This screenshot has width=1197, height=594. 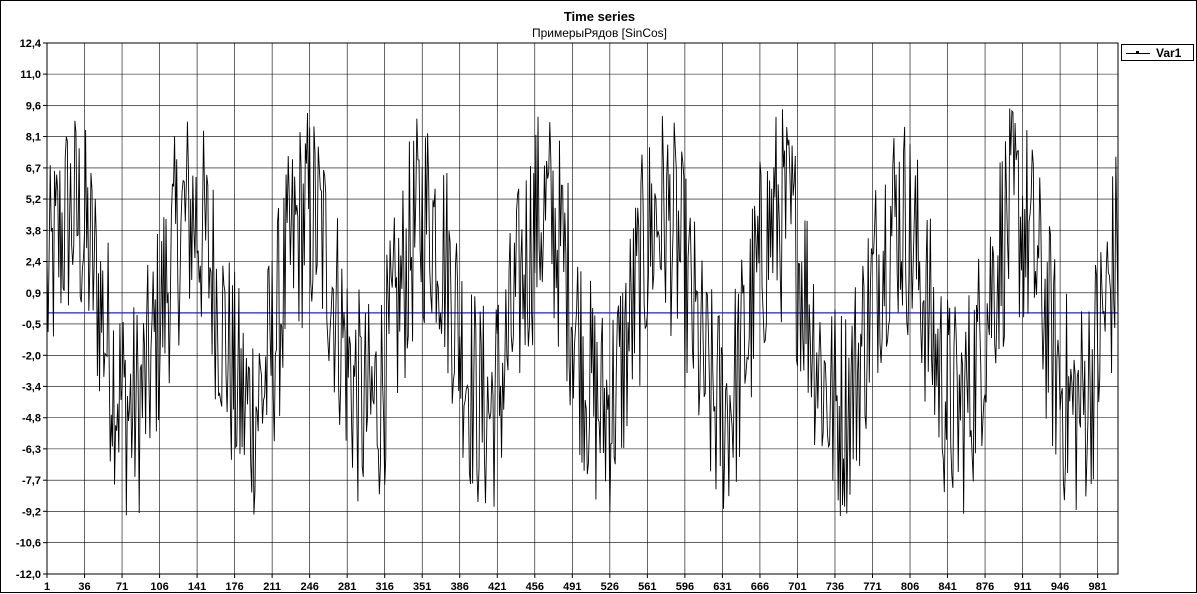 What do you see at coordinates (610, 587) in the screenshot?
I see `x-tick-label: 526` at bounding box center [610, 587].